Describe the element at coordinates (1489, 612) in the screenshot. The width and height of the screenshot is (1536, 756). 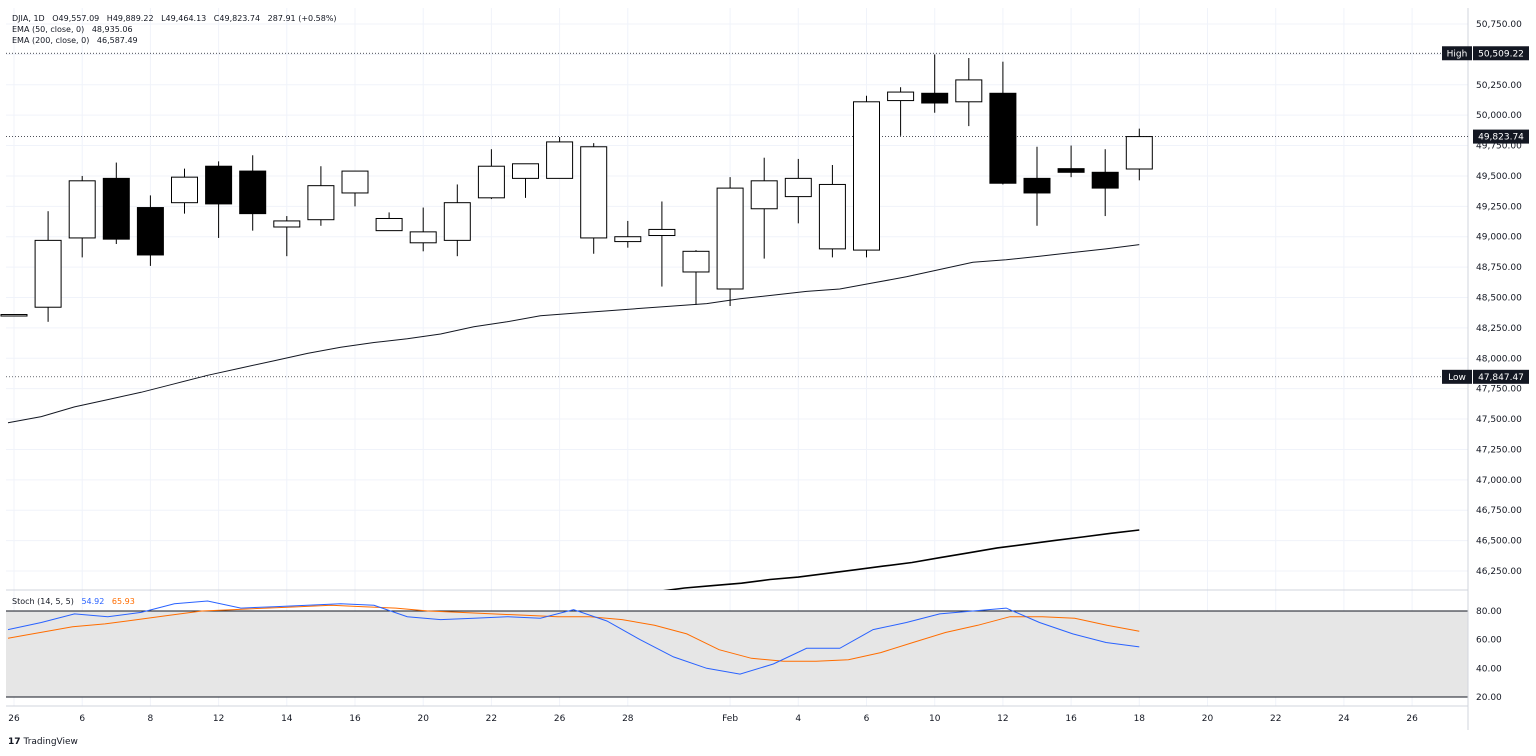
I see `stoch-tick-label: 80.00` at that location.